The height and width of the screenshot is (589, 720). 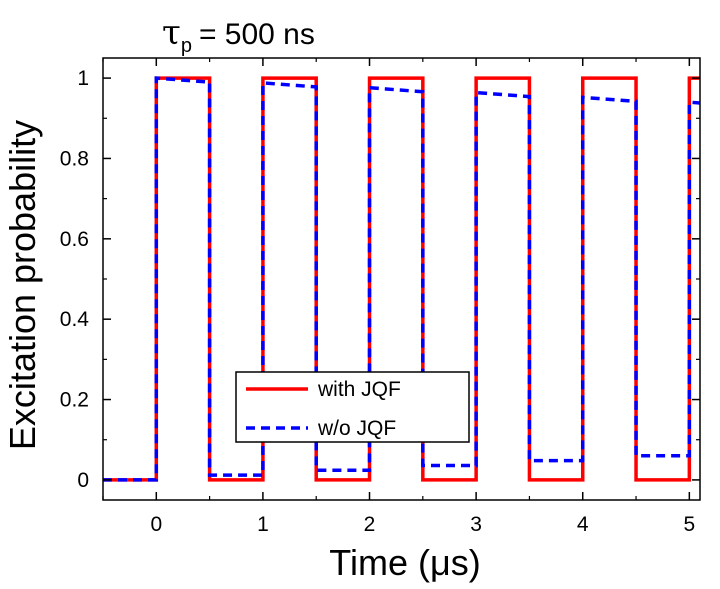 I want to click on chart-title-subscript: p, so click(x=186, y=46).